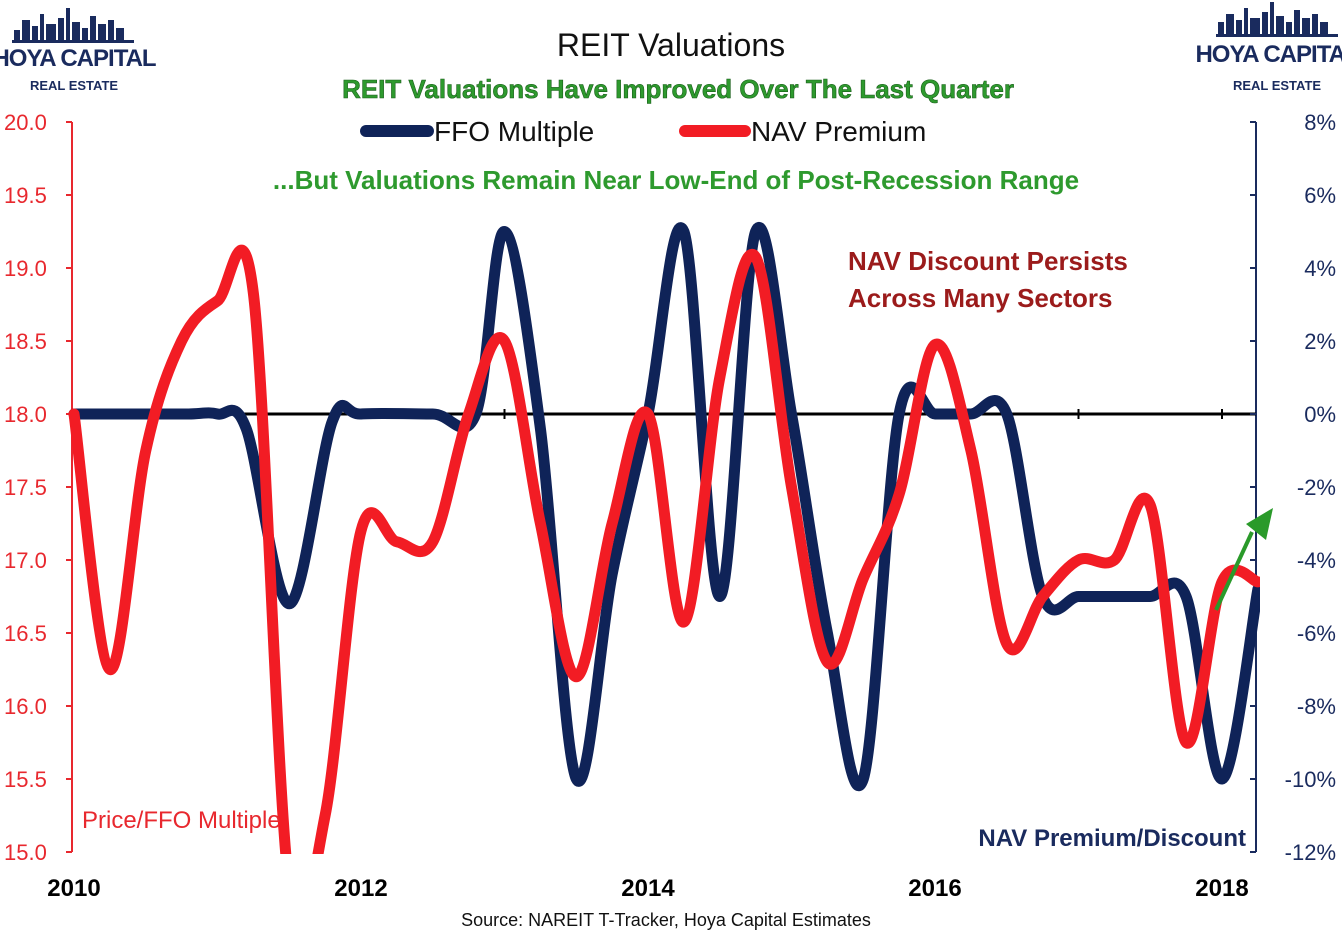 Image resolution: width=1342 pixels, height=938 pixels. What do you see at coordinates (988, 261) in the screenshot?
I see `annotation-line-1: NAV Discount Persists` at bounding box center [988, 261].